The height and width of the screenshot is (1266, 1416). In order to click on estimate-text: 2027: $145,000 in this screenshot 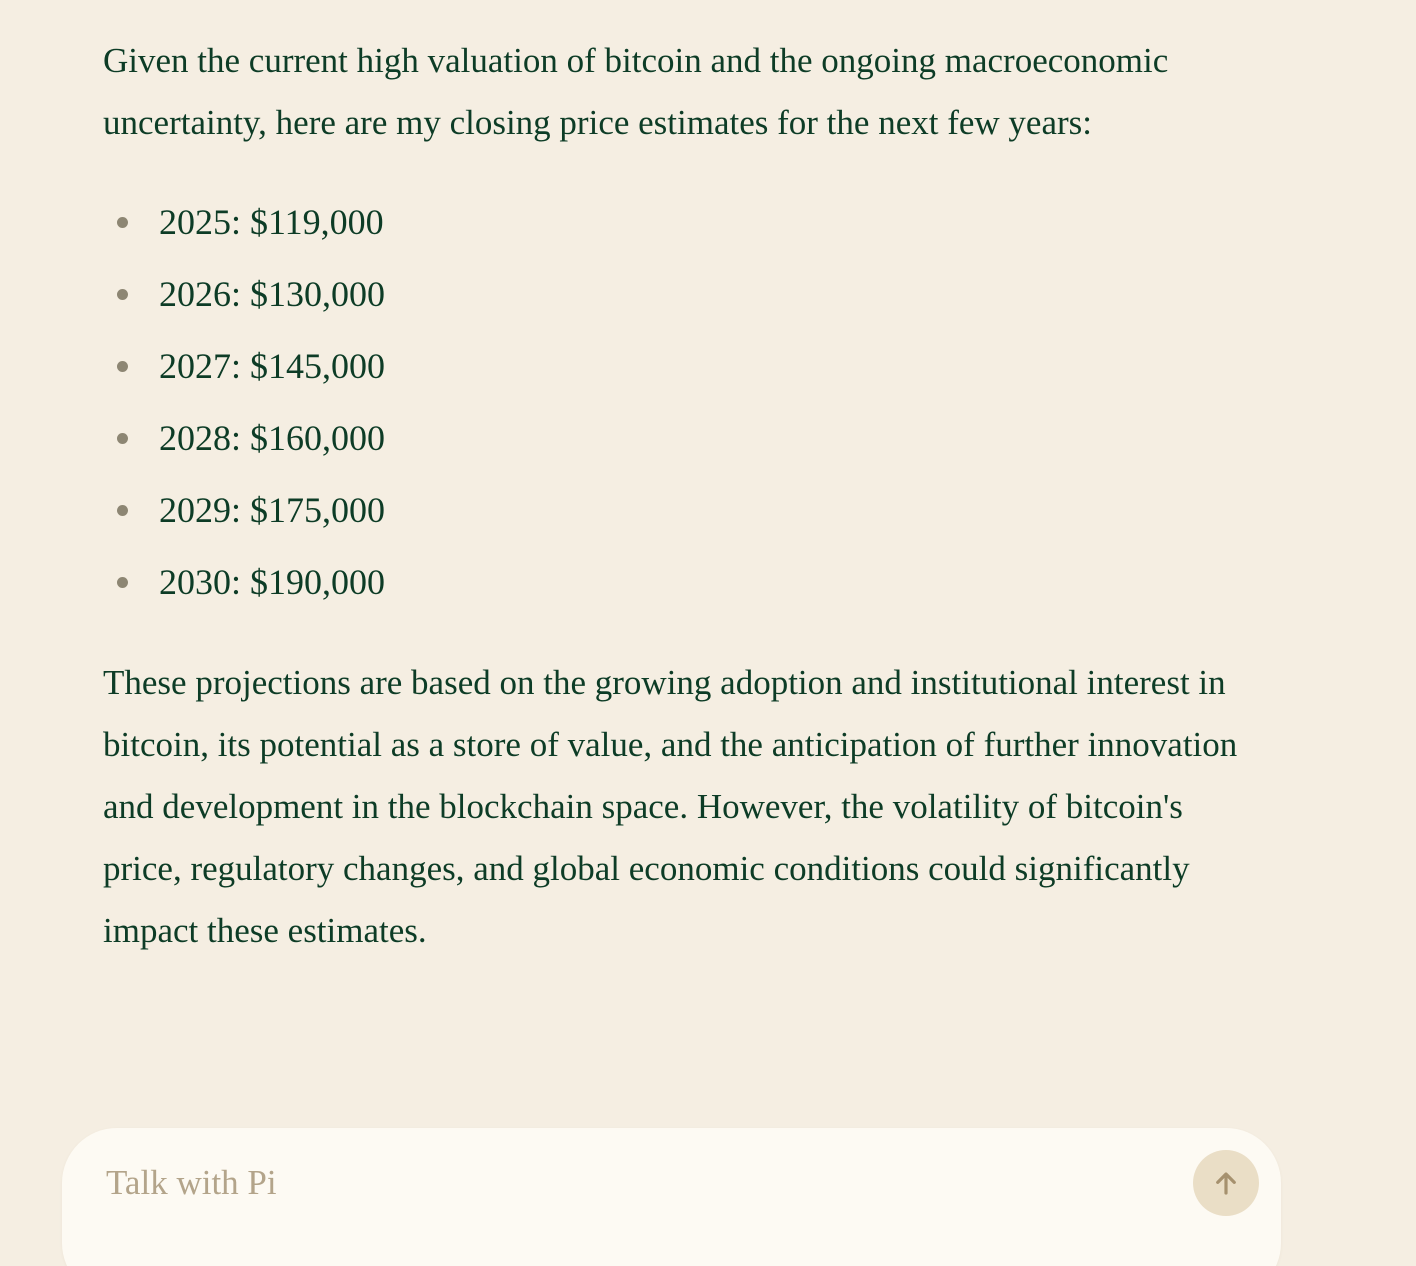, I will do `click(272, 366)`.